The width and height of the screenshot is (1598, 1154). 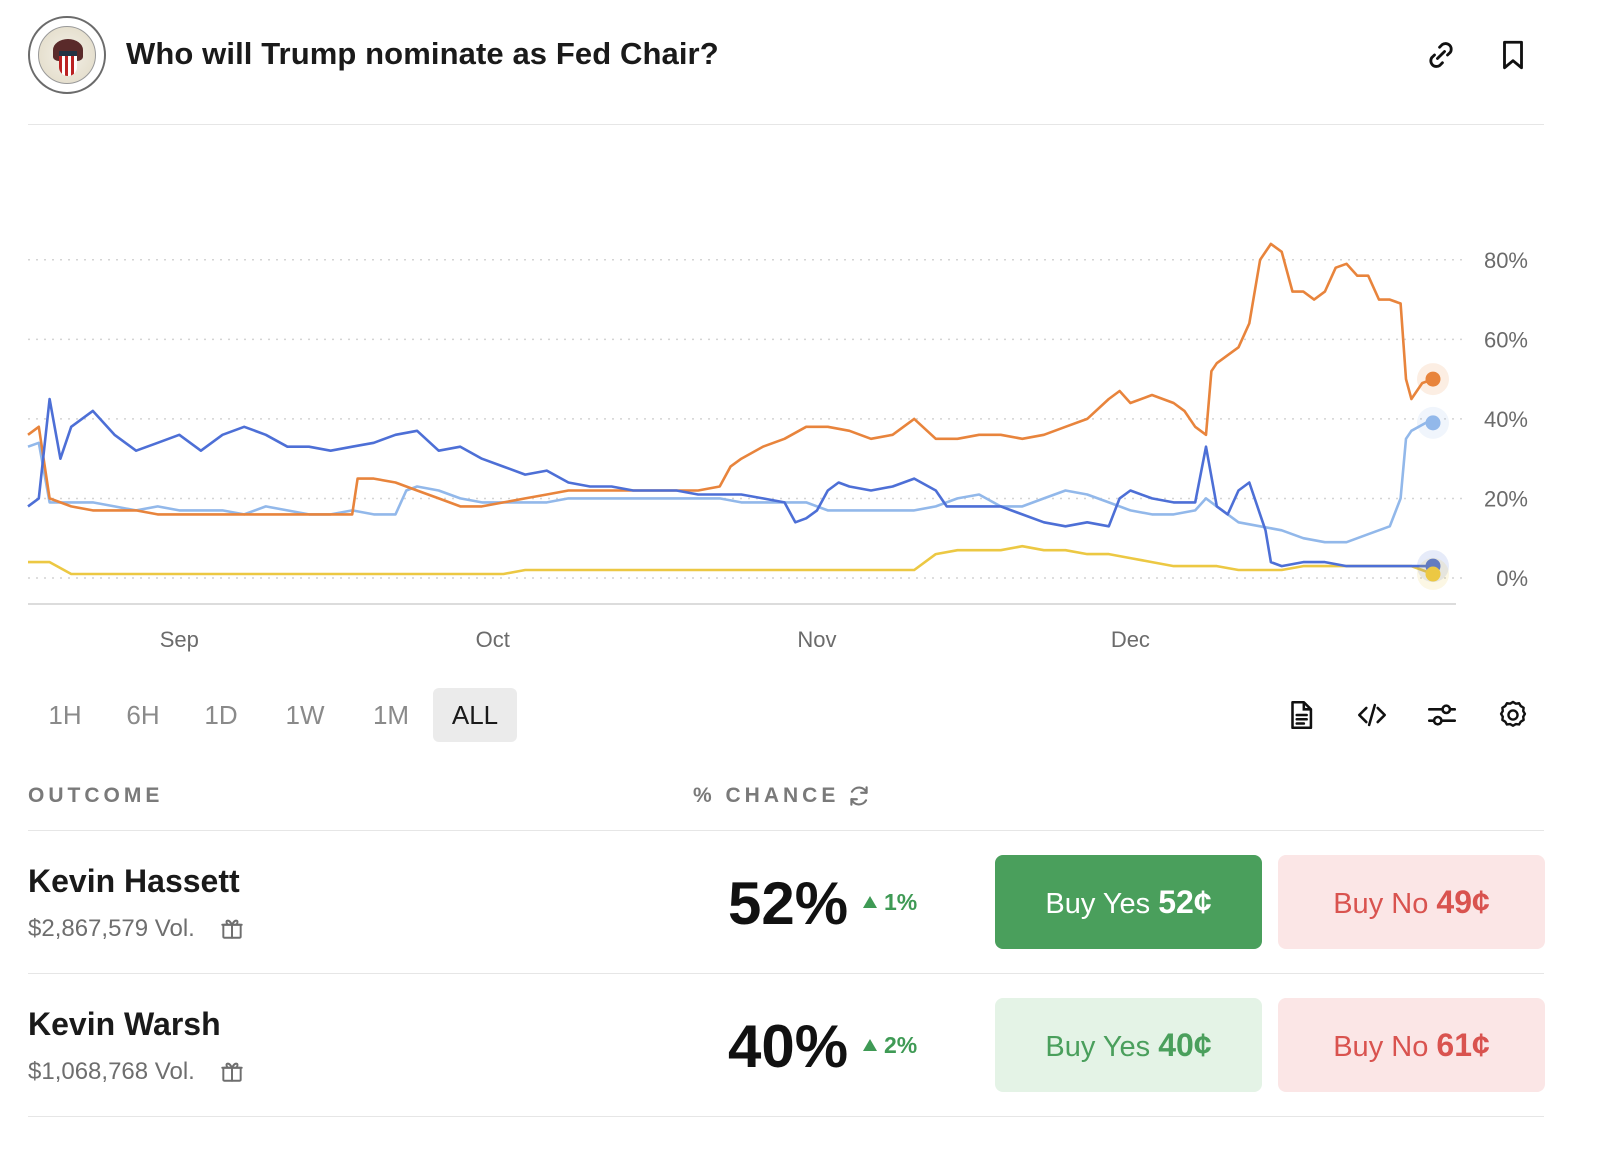 What do you see at coordinates (731, 560) in the screenshot?
I see `series-line-yellow-candidate` at bounding box center [731, 560].